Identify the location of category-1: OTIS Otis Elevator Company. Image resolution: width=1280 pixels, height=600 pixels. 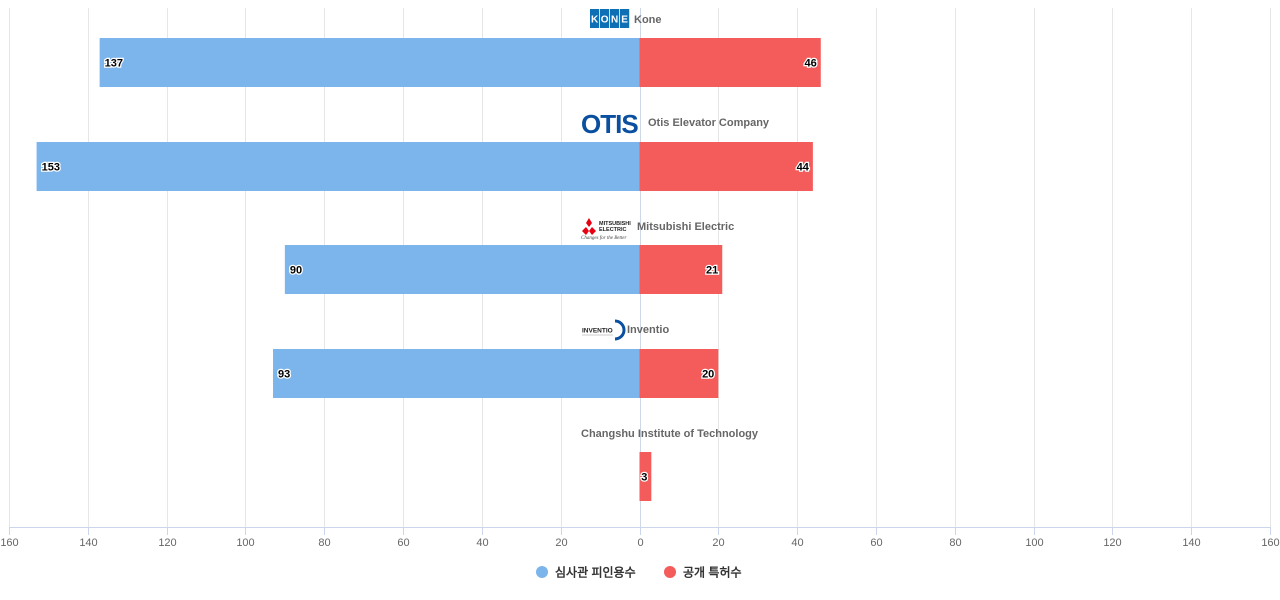
(675, 124).